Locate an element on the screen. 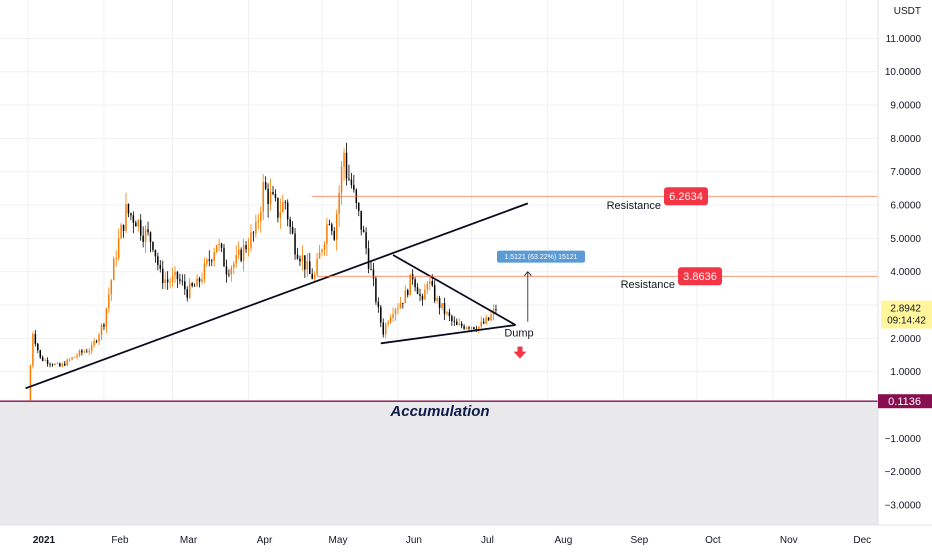 Image resolution: width=932 pixels, height=555 pixels. current-price-value: 2.8942 is located at coordinates (905, 309).